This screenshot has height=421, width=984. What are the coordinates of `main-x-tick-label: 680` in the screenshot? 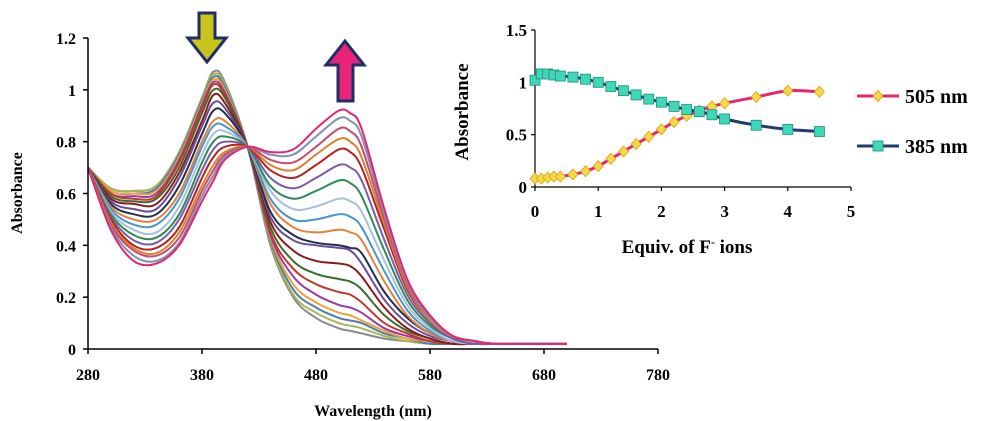 It's located at (544, 375).